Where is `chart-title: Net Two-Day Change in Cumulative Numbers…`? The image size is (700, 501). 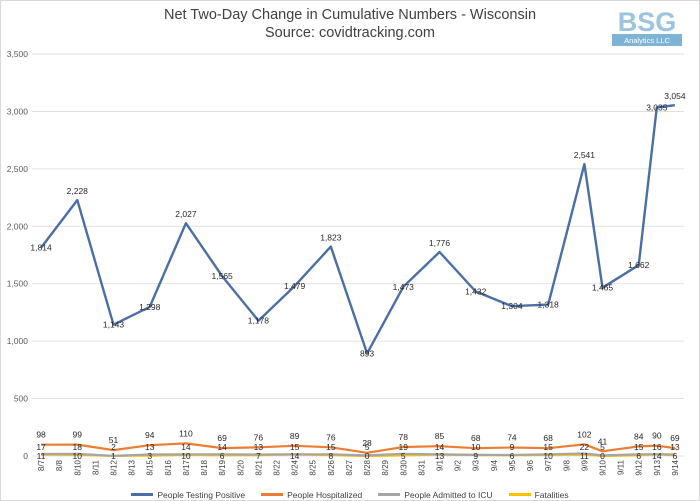
chart-title: Net Two-Day Change in Cumulative Numbers… is located at coordinates (350, 15).